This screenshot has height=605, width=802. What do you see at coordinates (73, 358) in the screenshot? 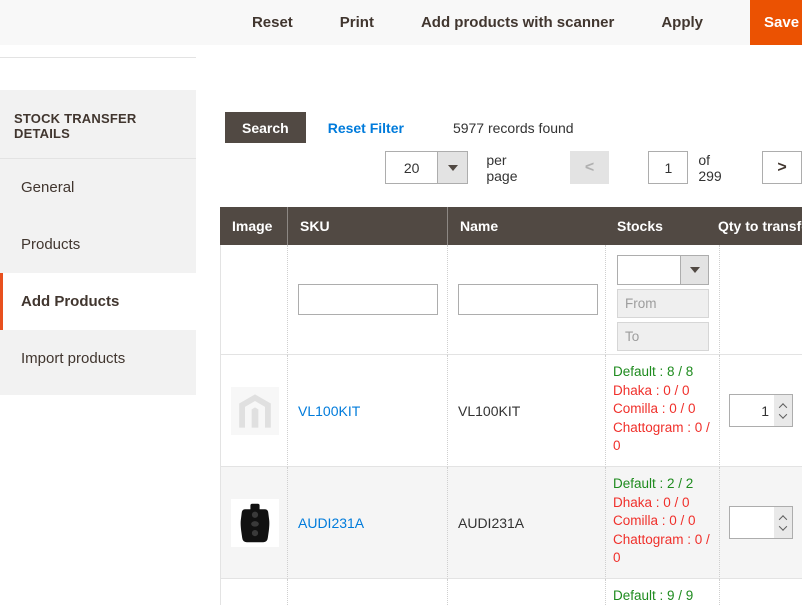
I see `sidebar-item-label: Import products` at bounding box center [73, 358].